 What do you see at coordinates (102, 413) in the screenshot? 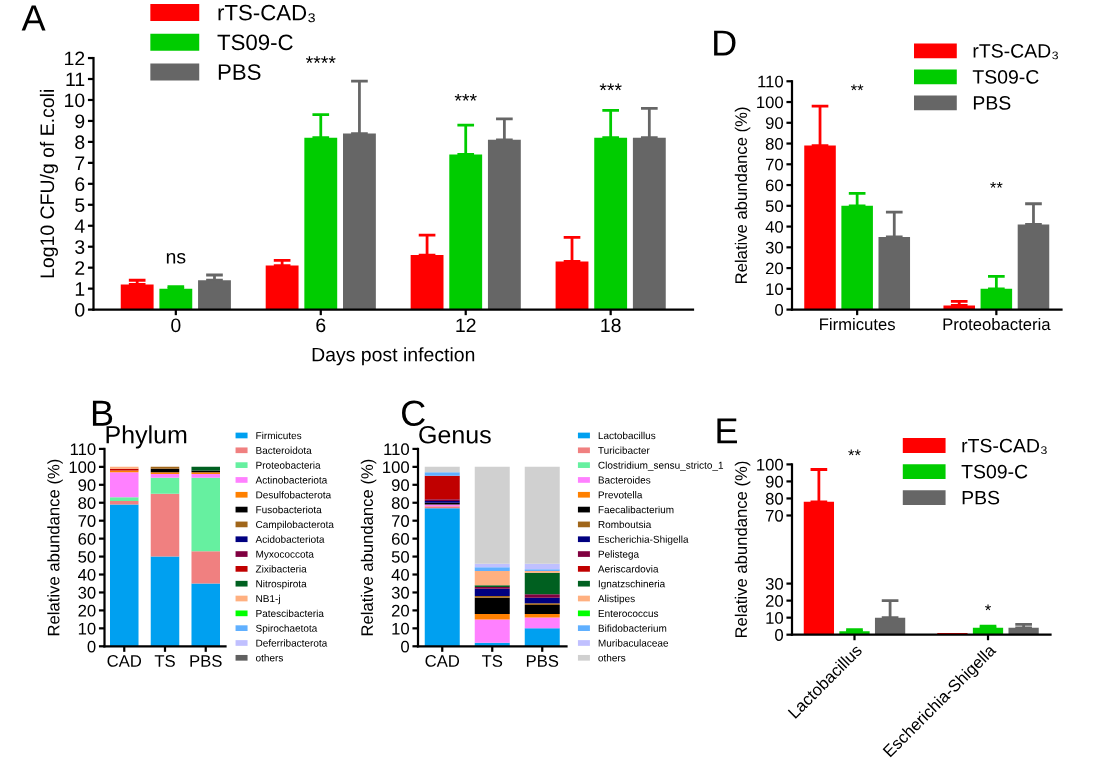
I see `text: B` at bounding box center [102, 413].